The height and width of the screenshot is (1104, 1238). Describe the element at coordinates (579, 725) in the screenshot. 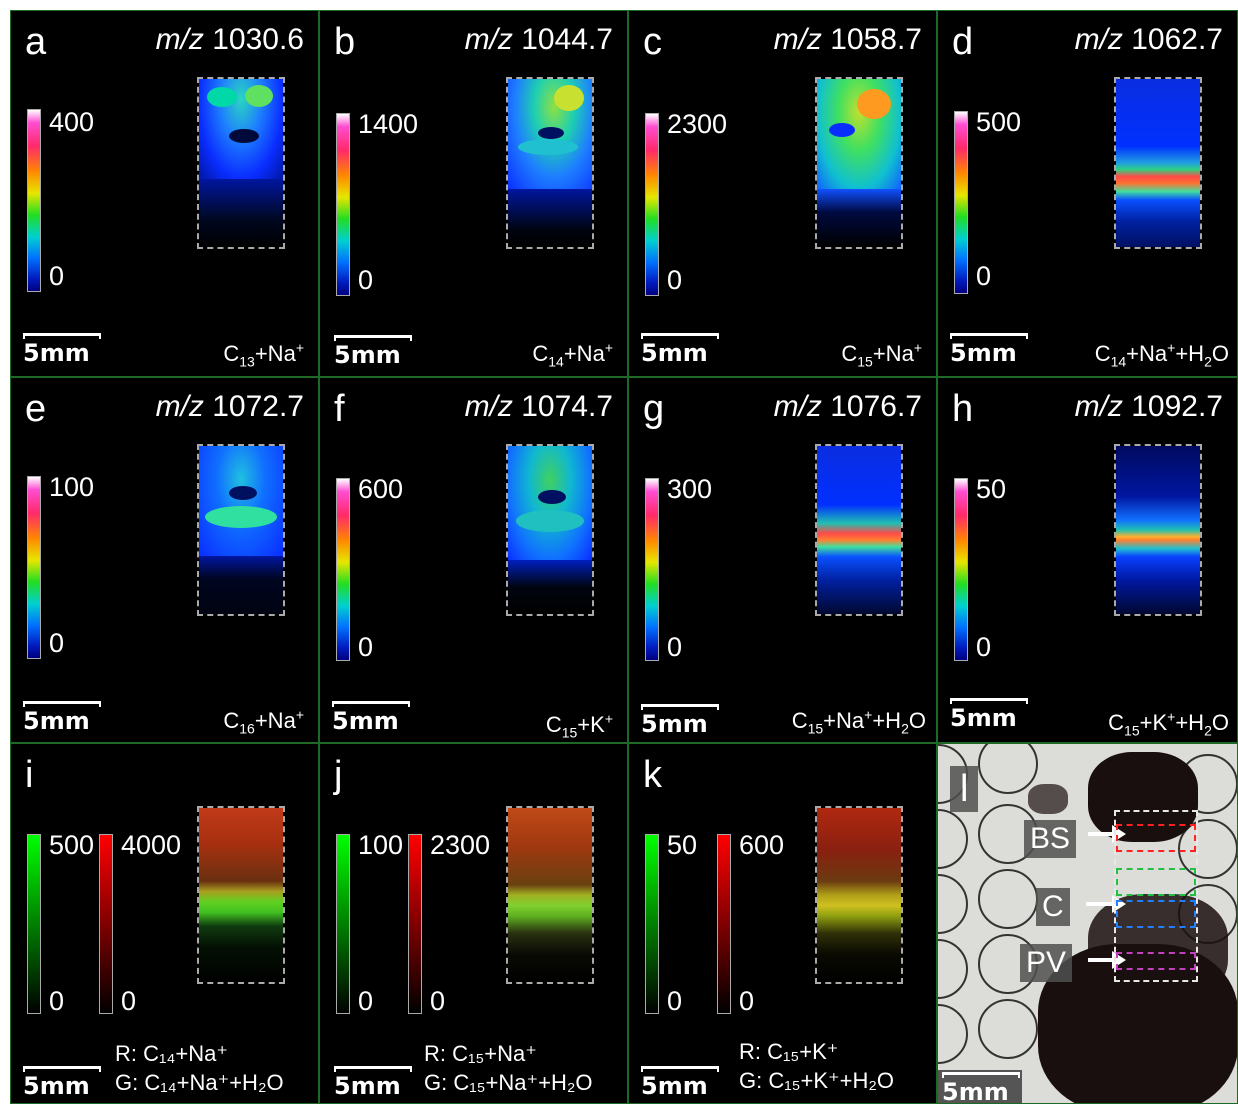

I see `ion-formula: C15+K+` at that location.